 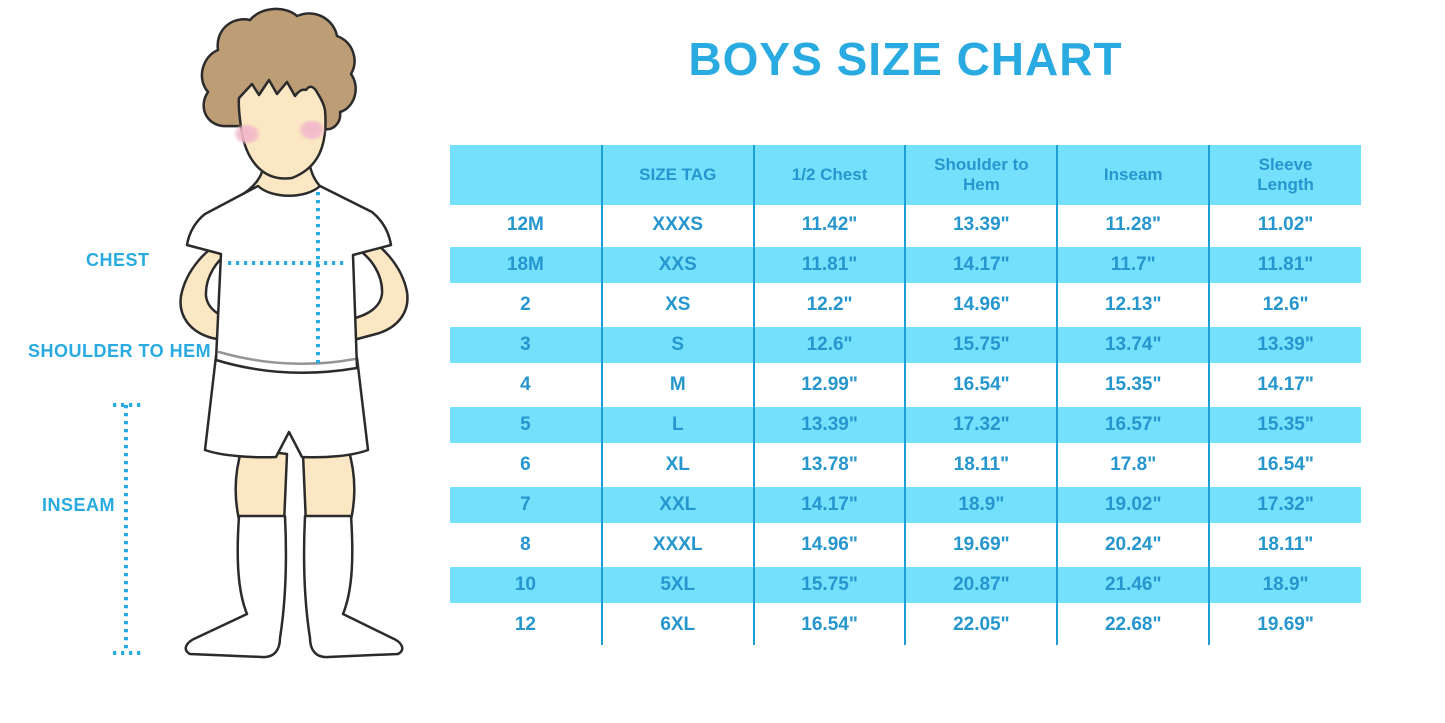 What do you see at coordinates (526, 425) in the screenshot?
I see `row-size-label: 5` at bounding box center [526, 425].